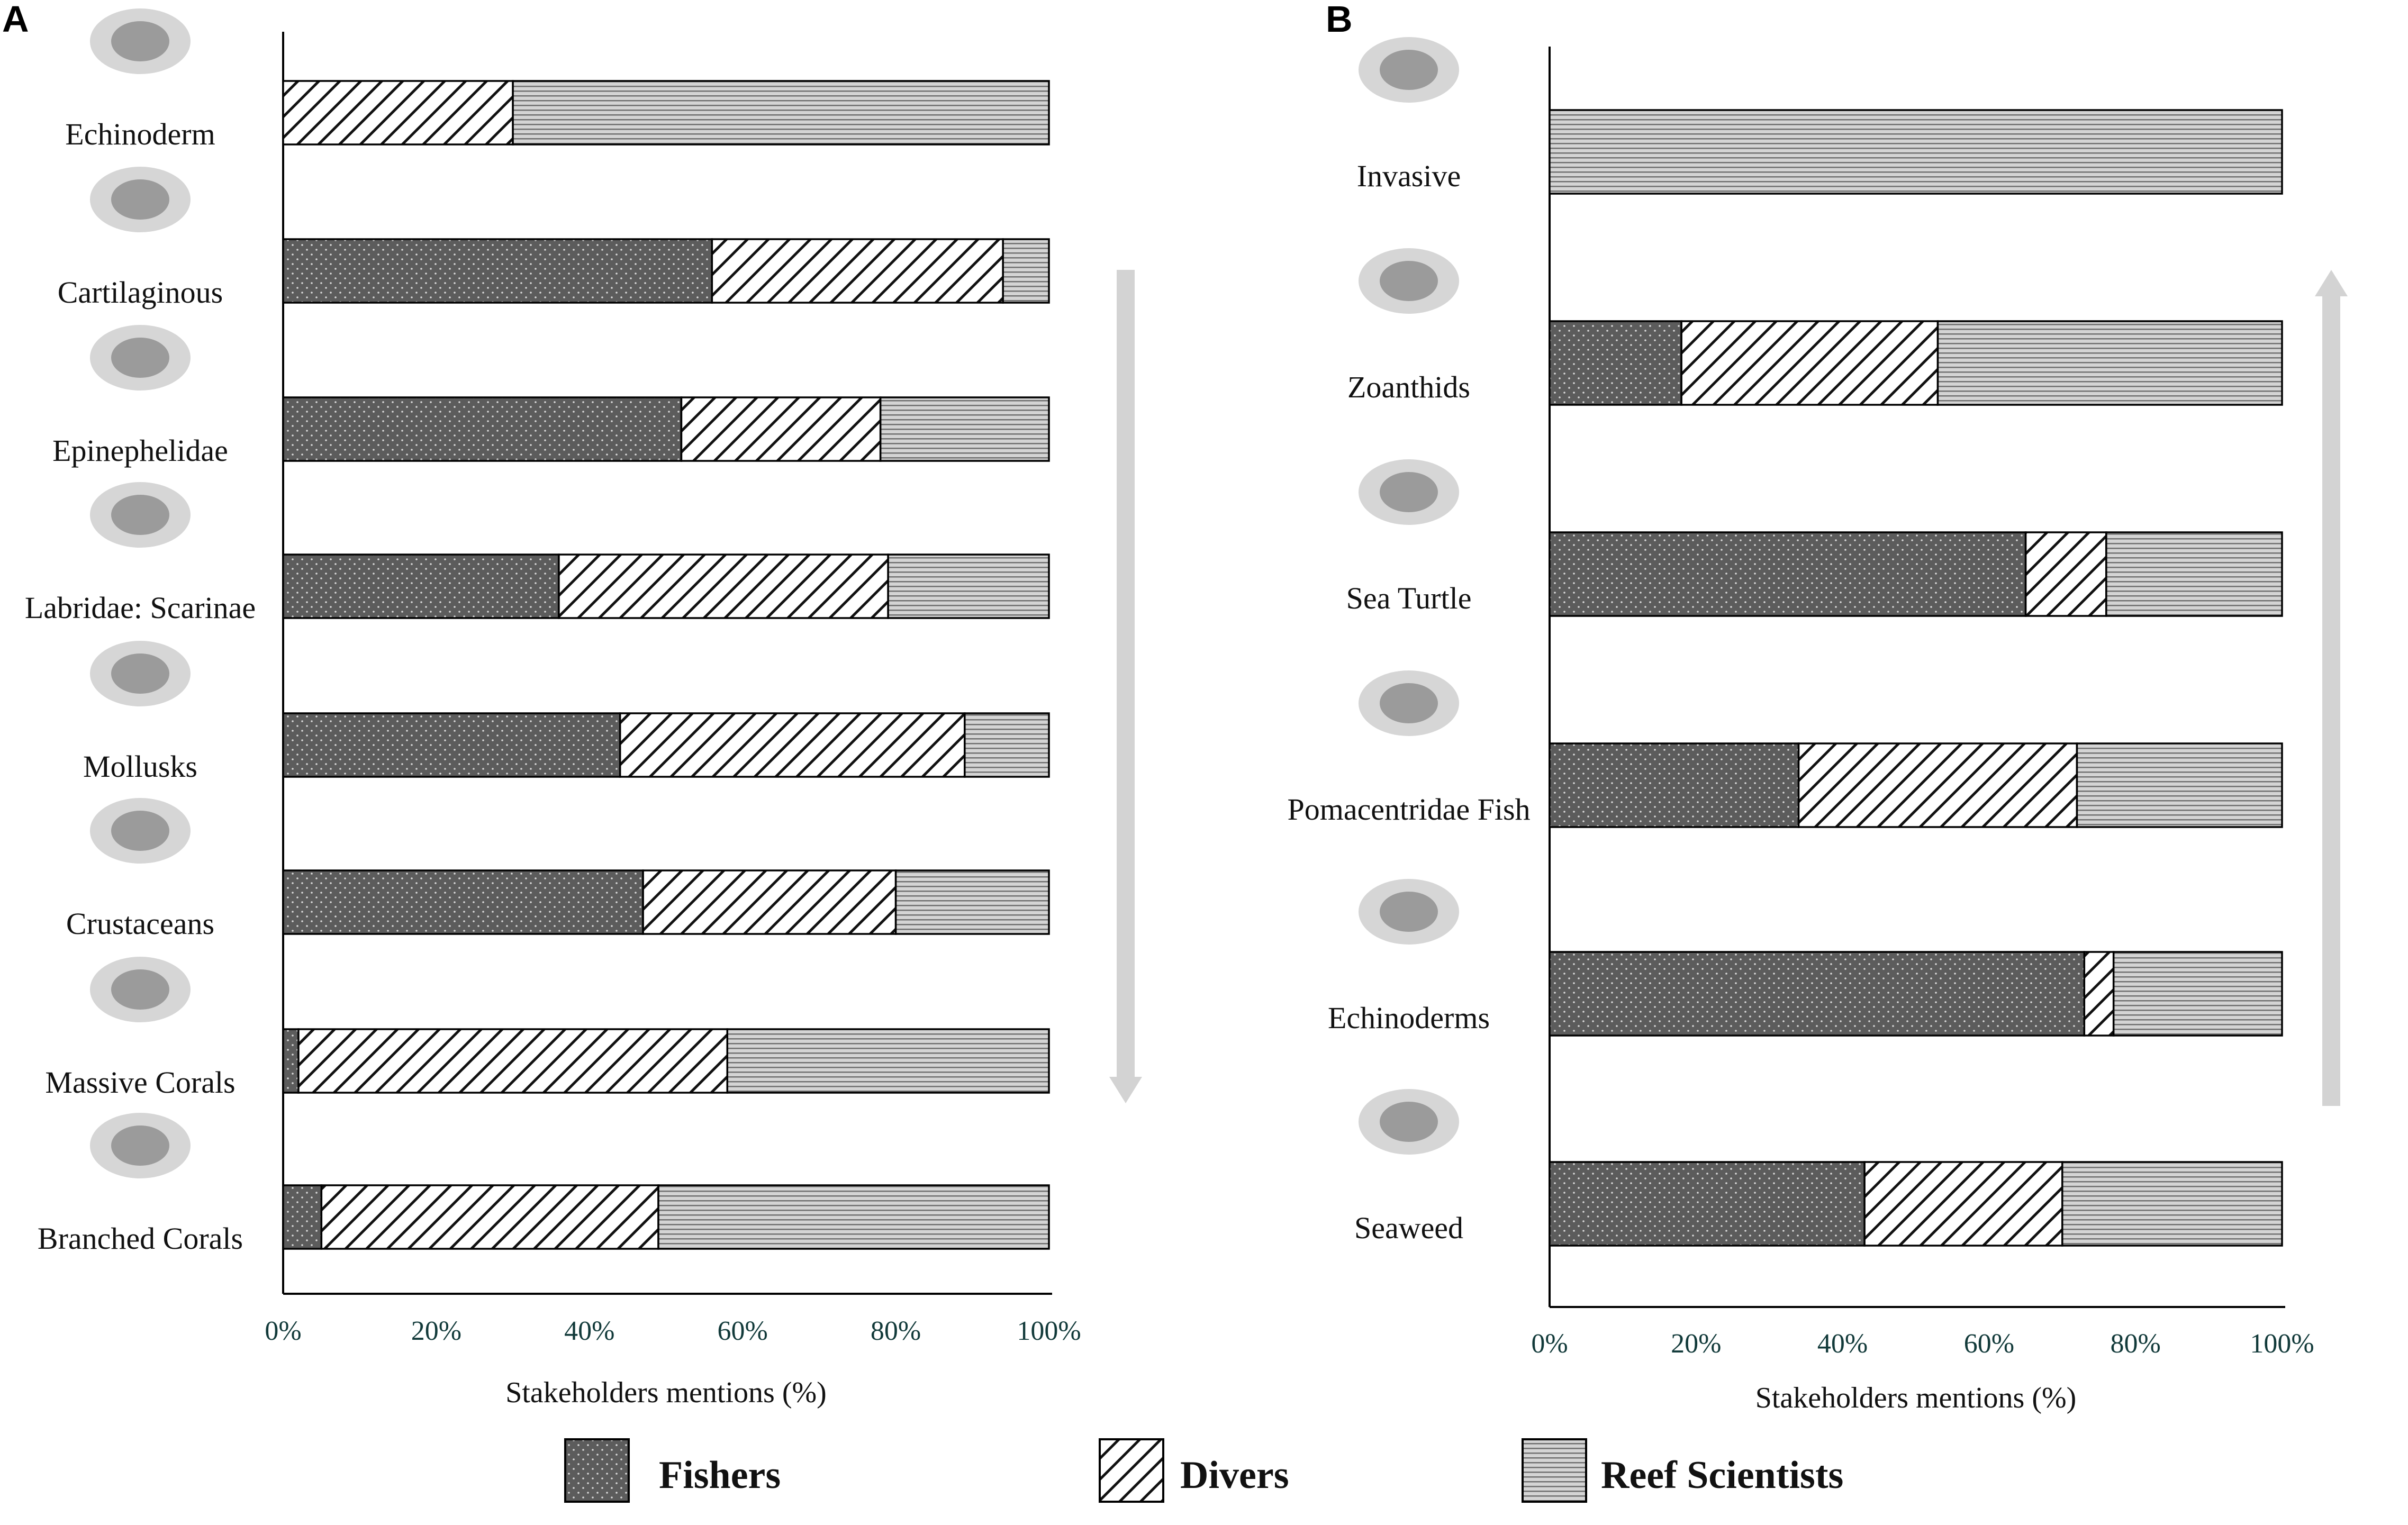  Describe the element at coordinates (140, 292) in the screenshot. I see `category-label: Cartilaginous` at that location.